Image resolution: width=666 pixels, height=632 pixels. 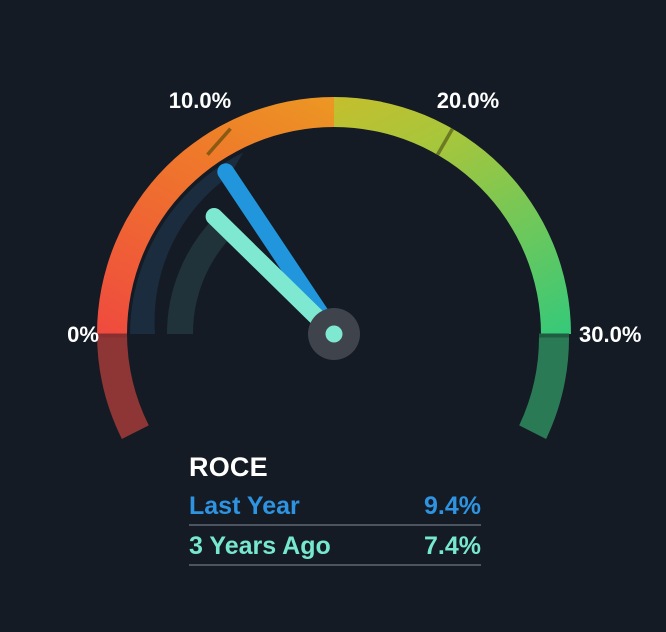 I want to click on legend-label-three-years: 3 Years Ago, so click(x=260, y=546).